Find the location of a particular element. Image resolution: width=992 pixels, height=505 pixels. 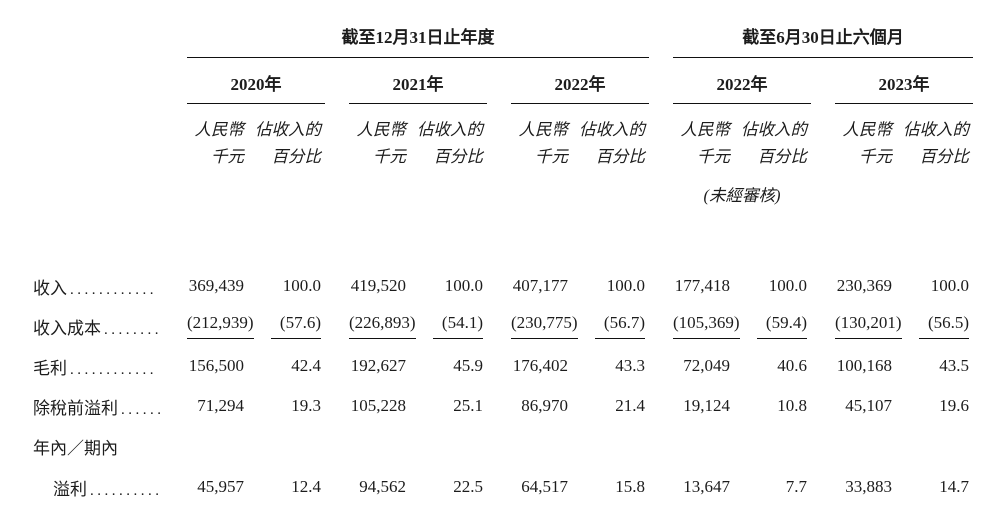

value-cell: 177,418 is located at coordinates (702, 285).